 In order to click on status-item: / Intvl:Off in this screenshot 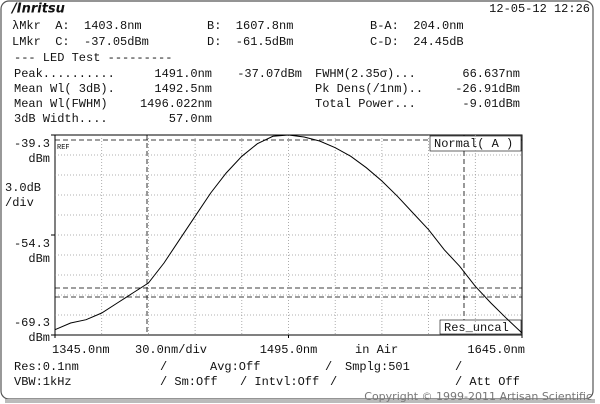, I will do `click(279, 382)`.